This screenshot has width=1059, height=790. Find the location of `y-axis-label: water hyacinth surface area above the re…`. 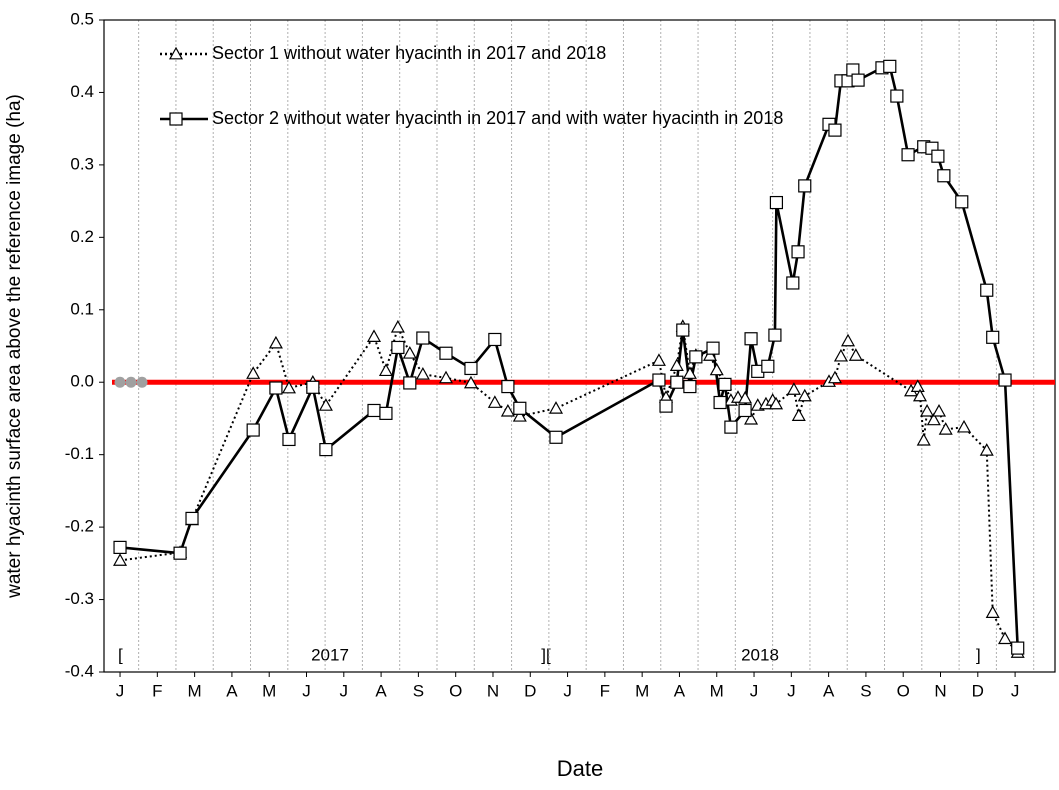

y-axis-label: water hyacinth surface area above the re… is located at coordinates (14, 346).